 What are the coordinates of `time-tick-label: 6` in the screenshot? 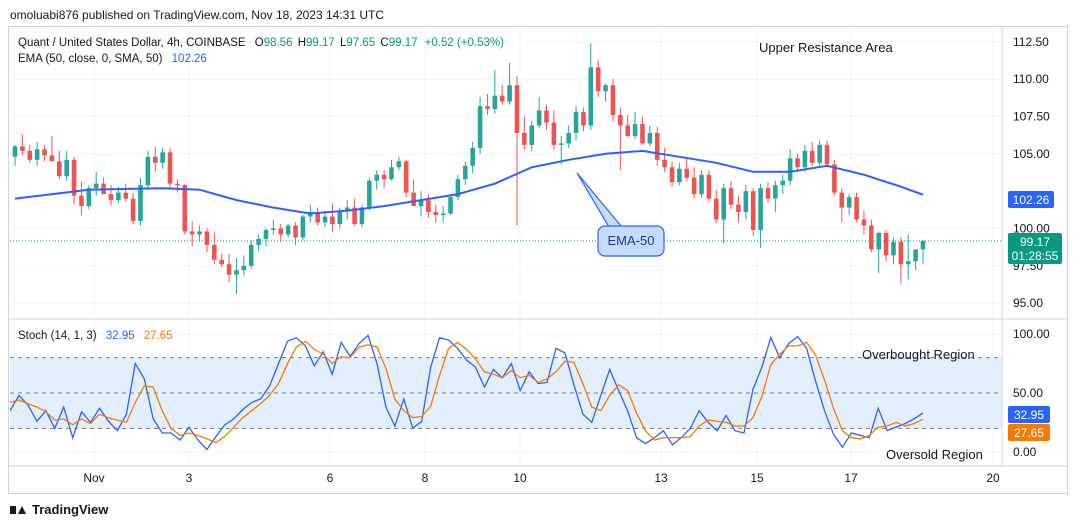 It's located at (330, 478).